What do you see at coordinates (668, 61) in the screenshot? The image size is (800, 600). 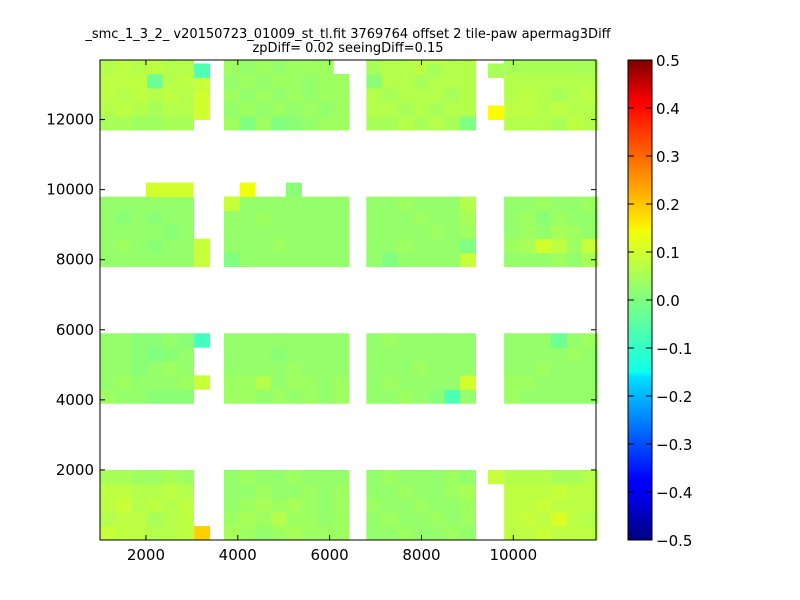 I see `colorbar-tick-label: 0.5` at bounding box center [668, 61].